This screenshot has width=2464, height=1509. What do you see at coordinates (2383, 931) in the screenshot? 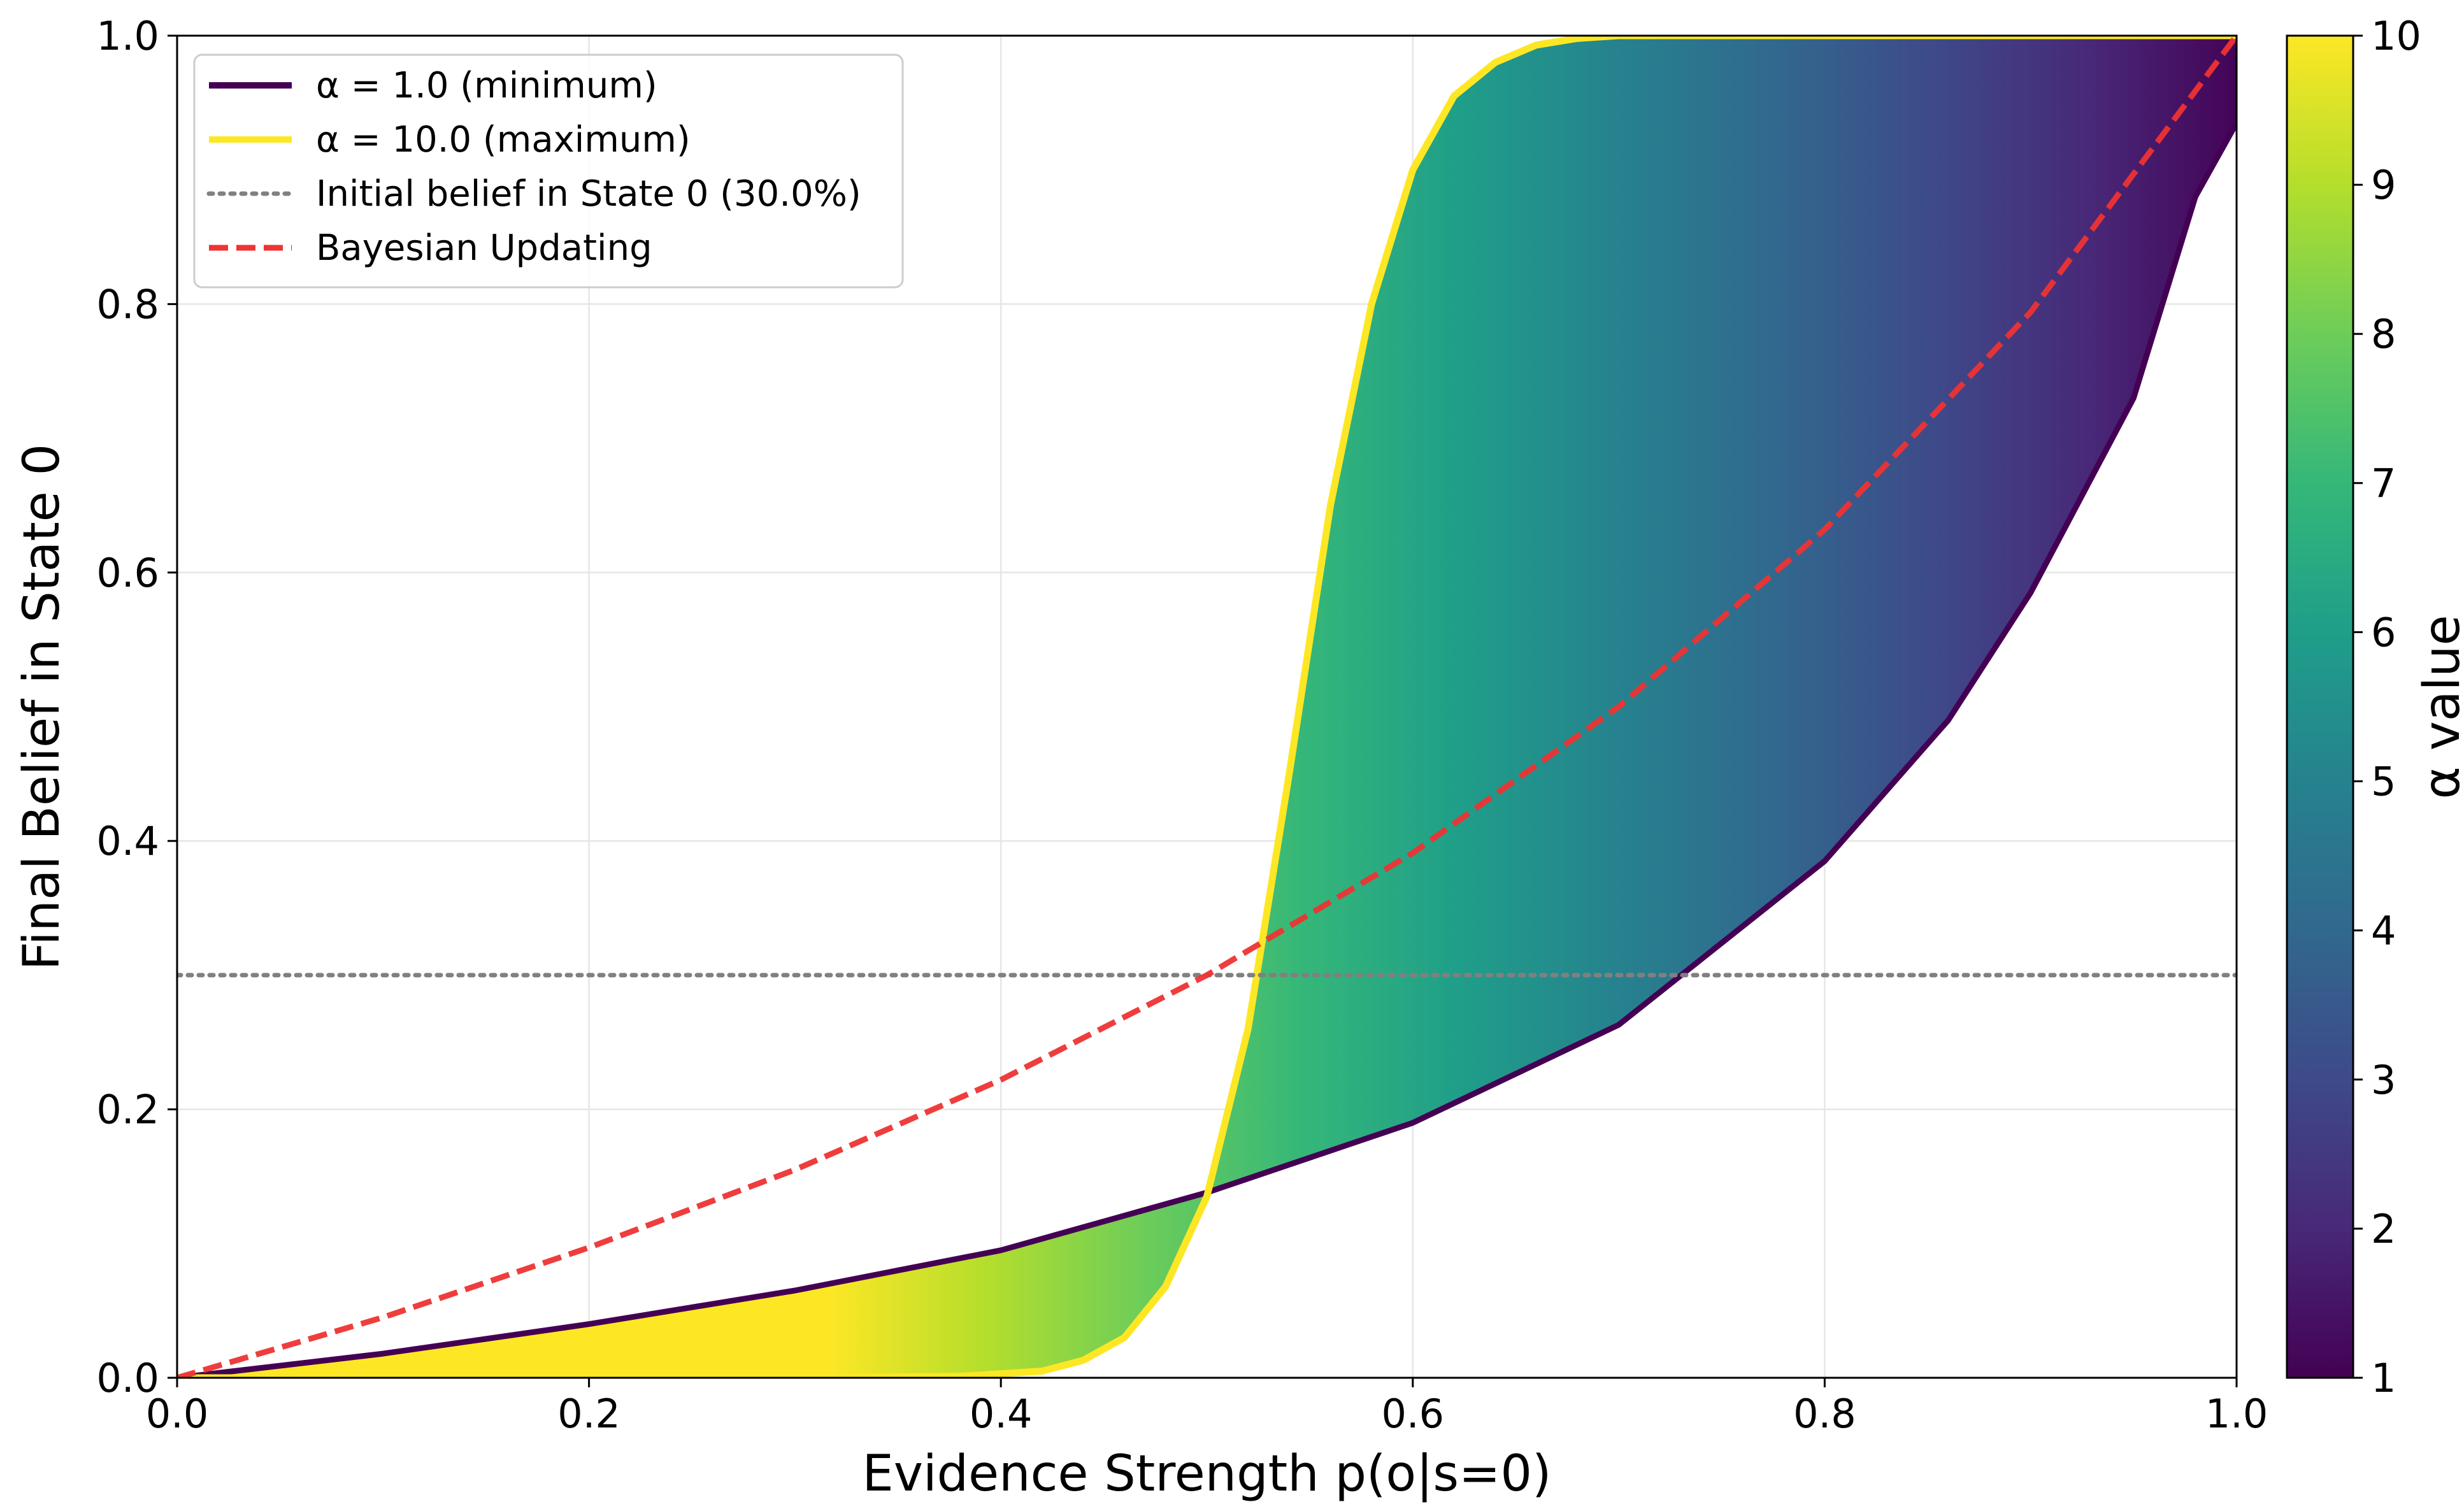
I see `colorbar-tick-label: 4` at bounding box center [2383, 931].